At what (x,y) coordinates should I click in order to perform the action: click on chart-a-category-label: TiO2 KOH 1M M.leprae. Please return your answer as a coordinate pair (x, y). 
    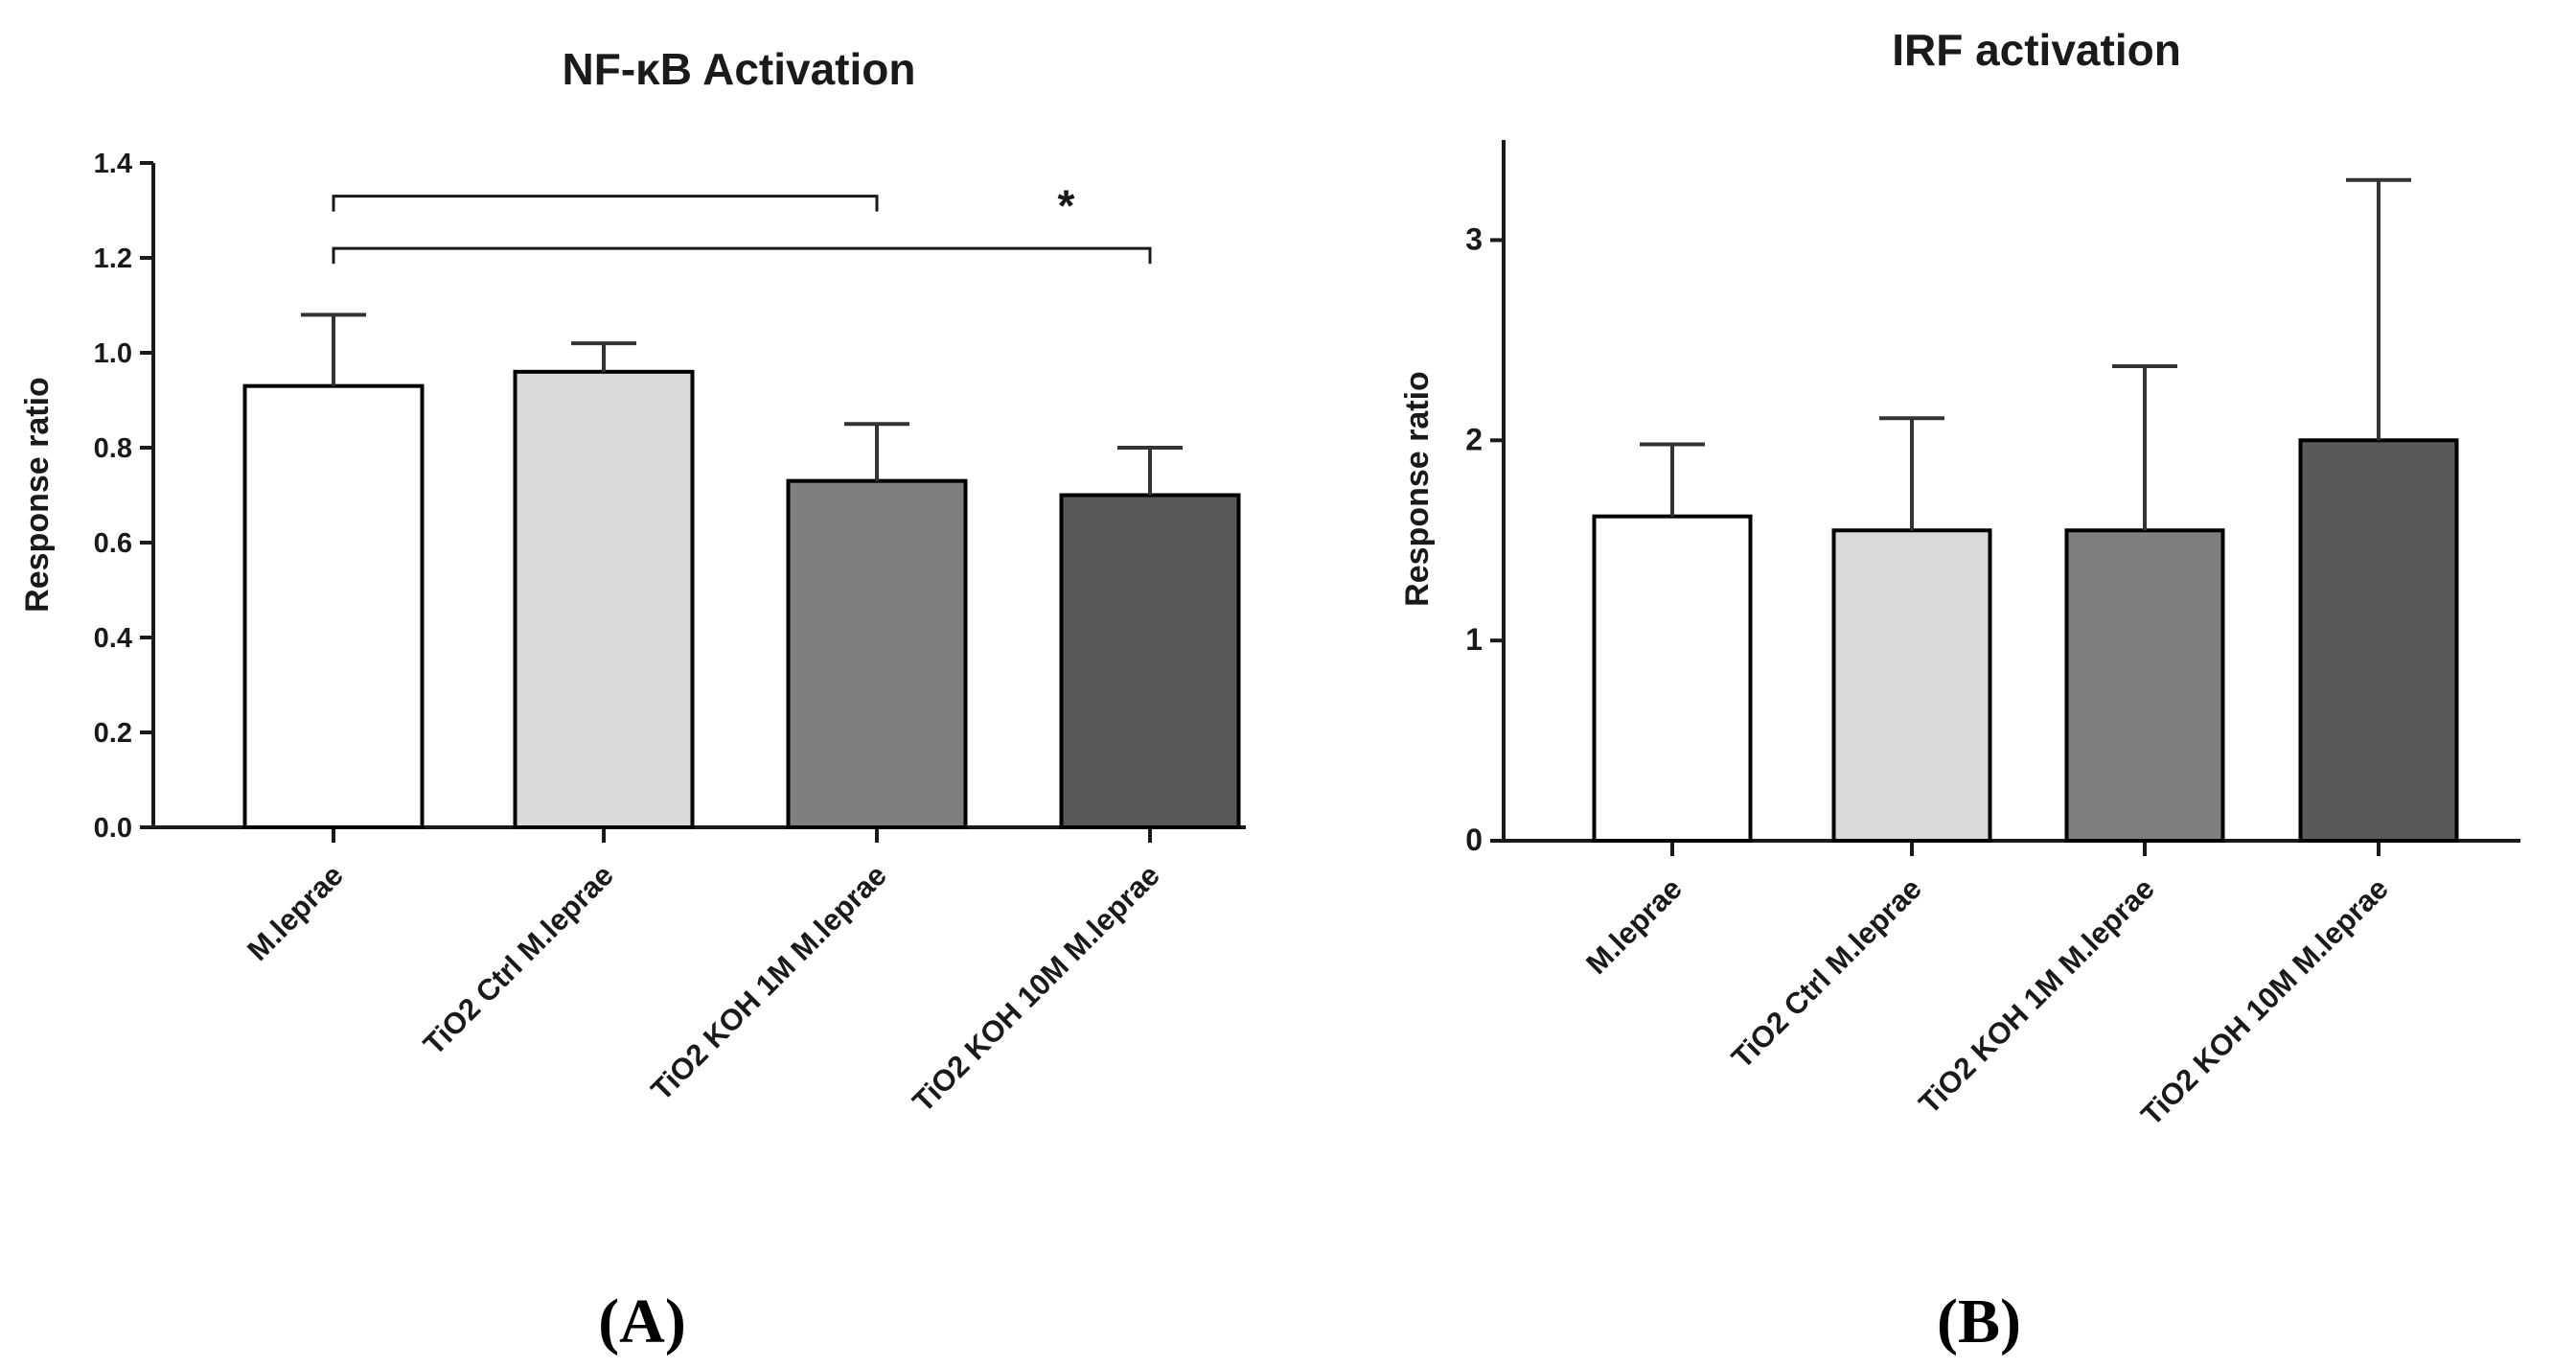
    Looking at the image, I should click on (769, 982).